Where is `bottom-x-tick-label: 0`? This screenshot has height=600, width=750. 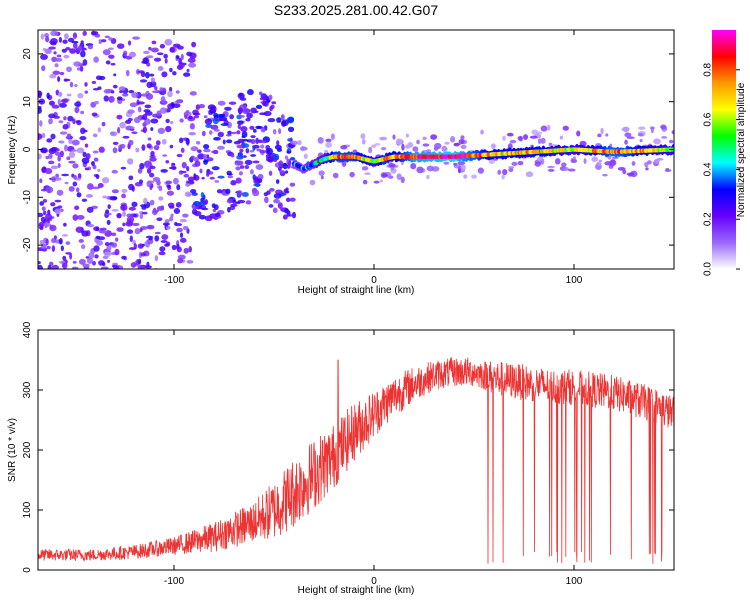
bottom-x-tick-label: 0 is located at coordinates (374, 581).